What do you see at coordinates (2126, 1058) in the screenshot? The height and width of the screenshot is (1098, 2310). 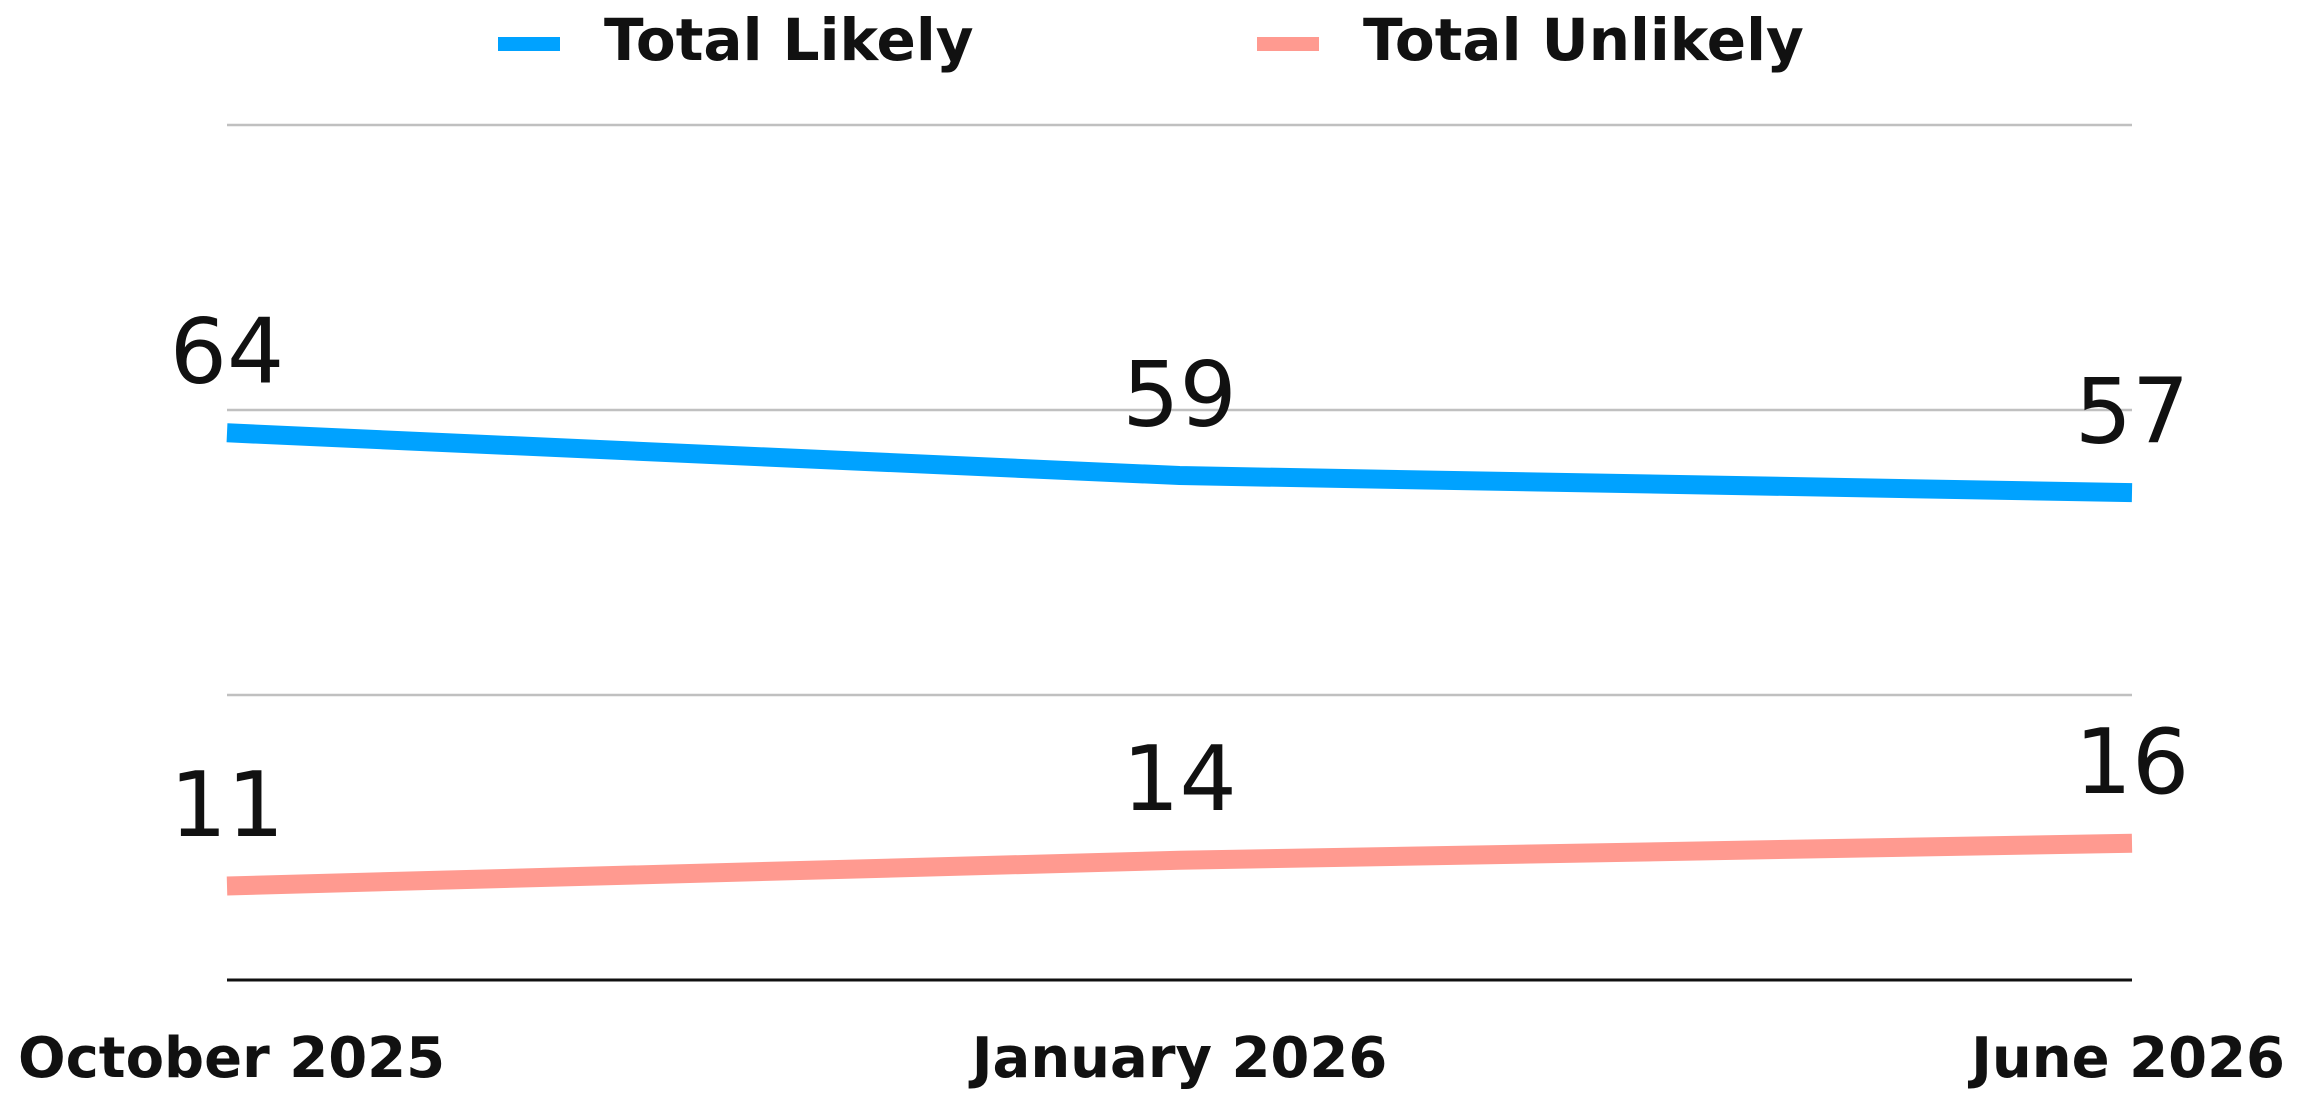 I see `x-tick-label: June 2026` at bounding box center [2126, 1058].